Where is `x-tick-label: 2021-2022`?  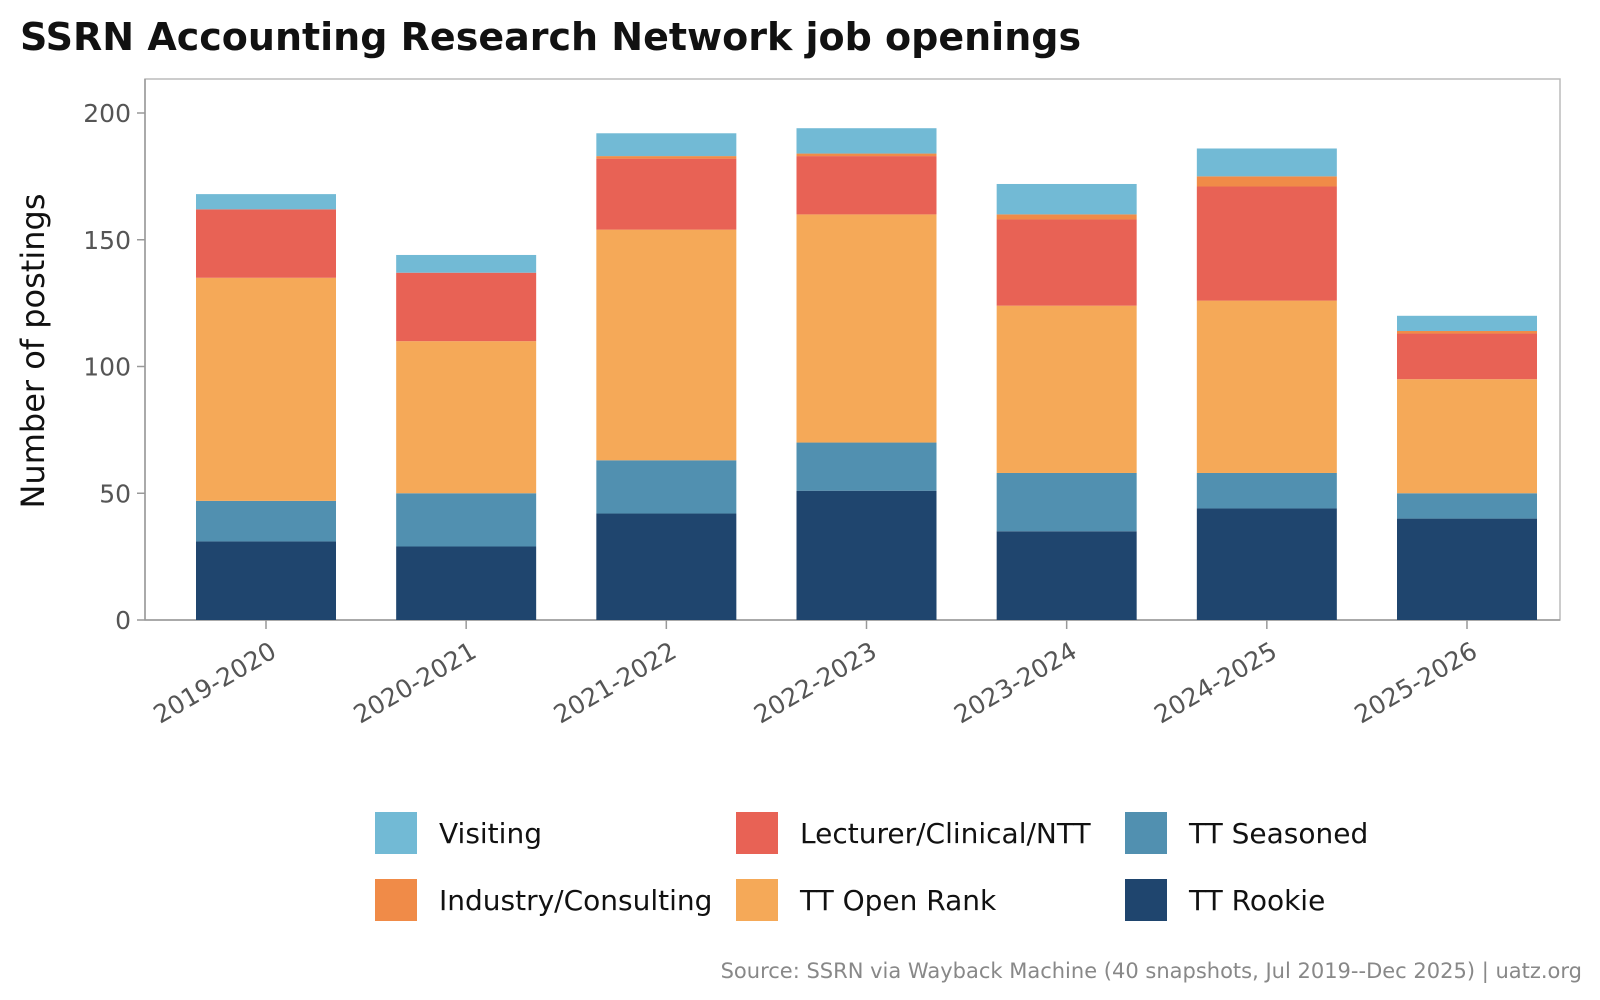
x-tick-label: 2021-2022 is located at coordinates (615, 682).